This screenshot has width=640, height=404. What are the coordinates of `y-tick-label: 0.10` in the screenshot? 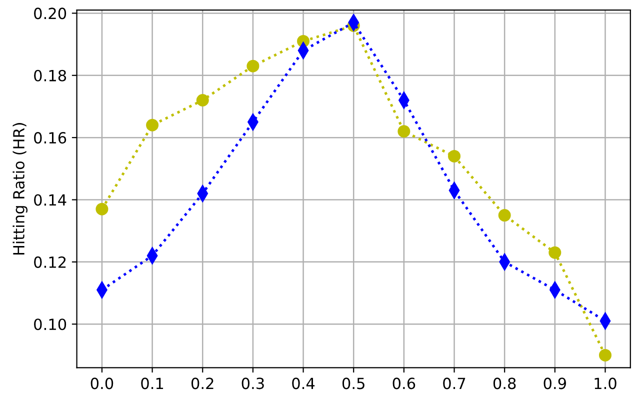 It's located at (50, 324).